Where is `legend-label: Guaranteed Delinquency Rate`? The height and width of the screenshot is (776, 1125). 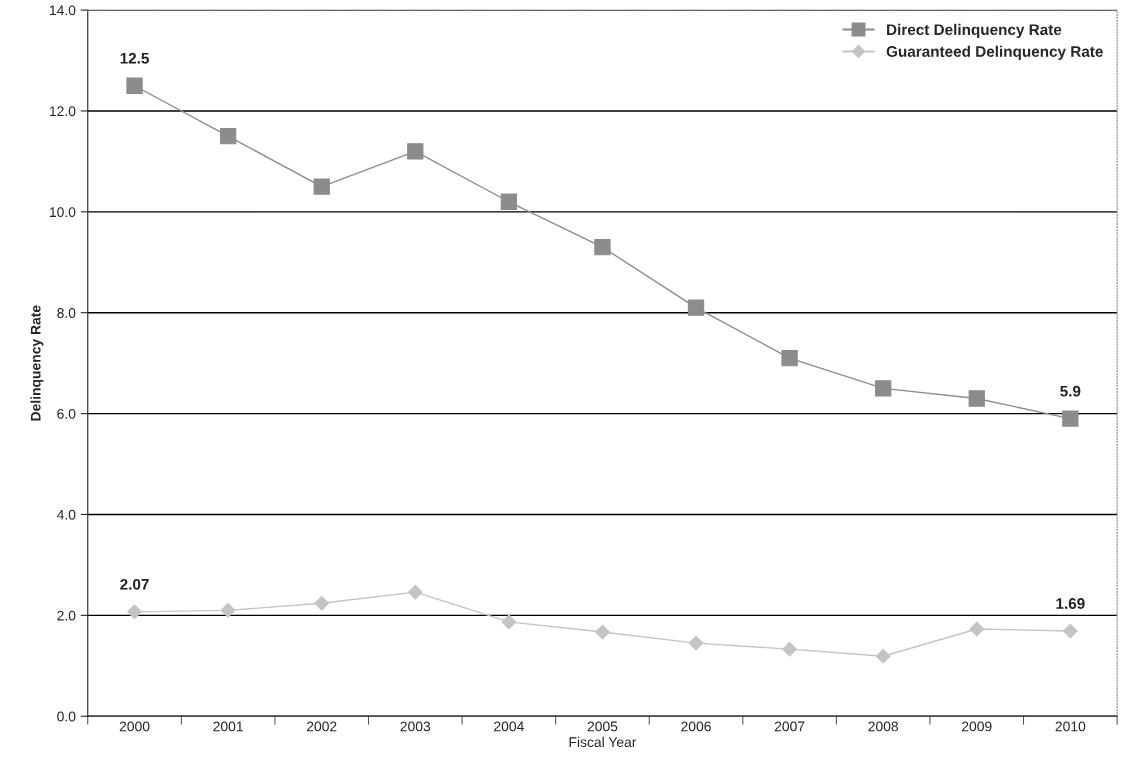
legend-label: Guaranteed Delinquency Rate is located at coordinates (994, 52).